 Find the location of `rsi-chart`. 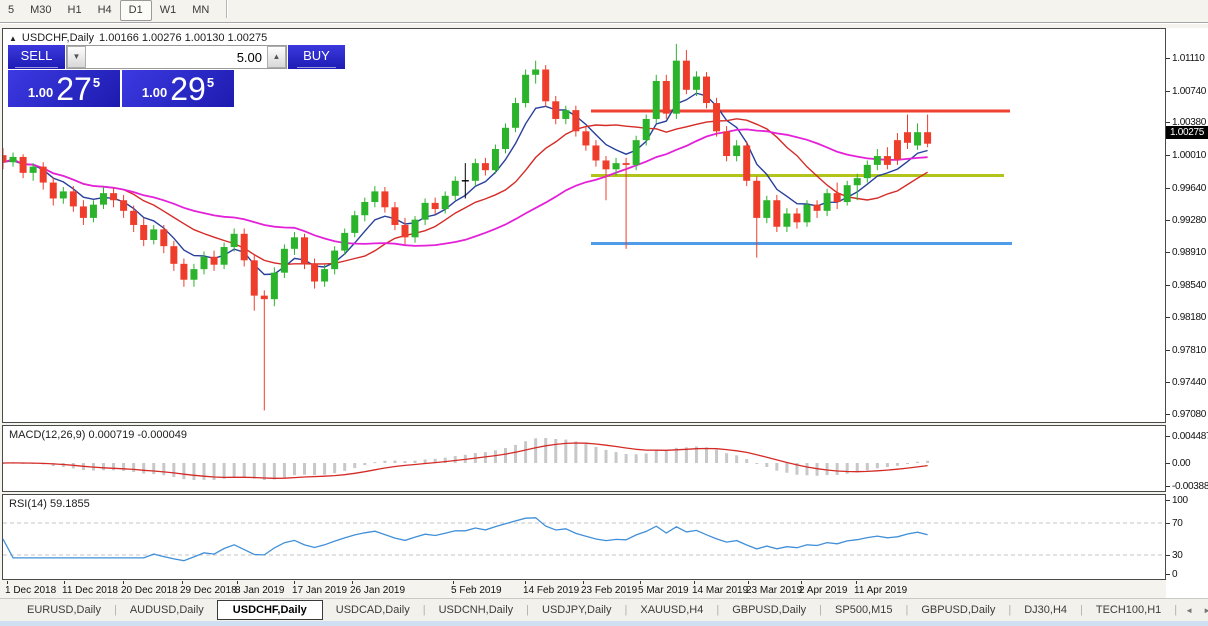

rsi-chart is located at coordinates (584, 537).